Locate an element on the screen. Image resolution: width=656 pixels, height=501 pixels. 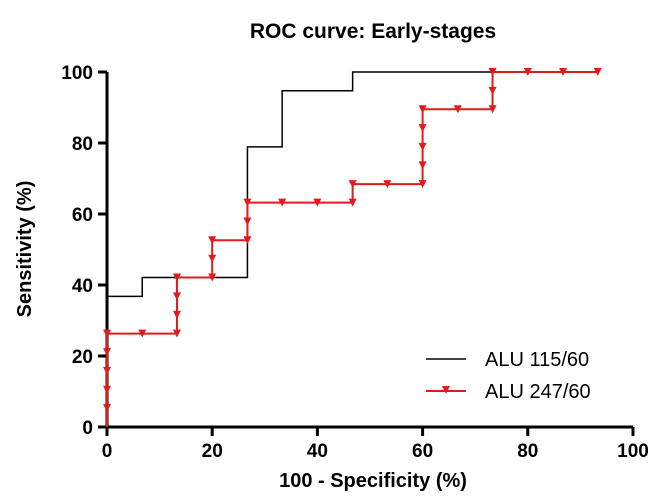
x-axis-label: 100 - Specificity (%) is located at coordinates (373, 481).